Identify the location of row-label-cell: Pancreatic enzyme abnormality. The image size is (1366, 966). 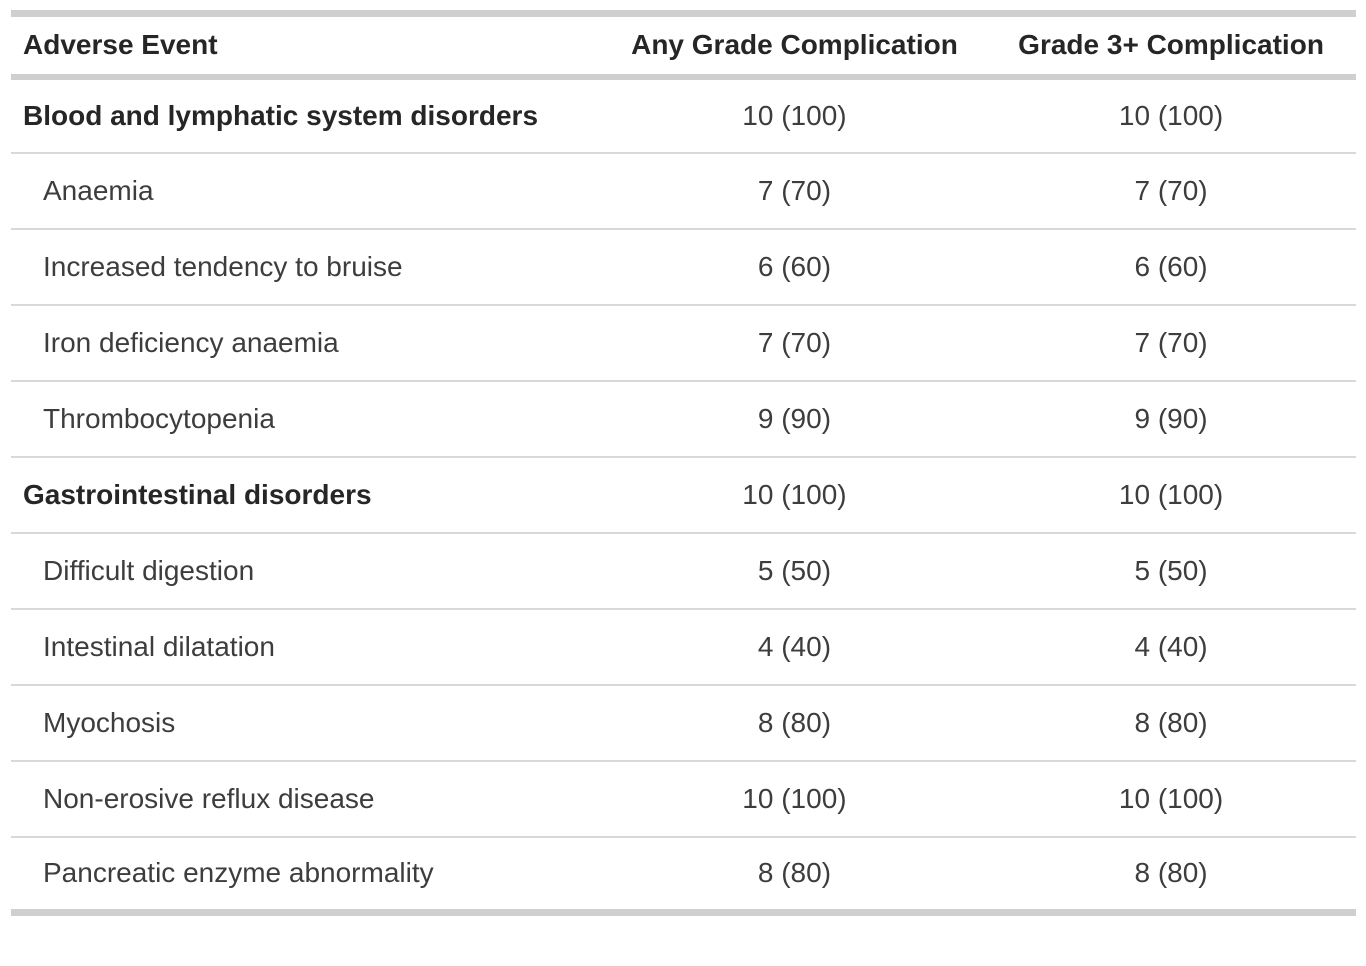
(307, 874).